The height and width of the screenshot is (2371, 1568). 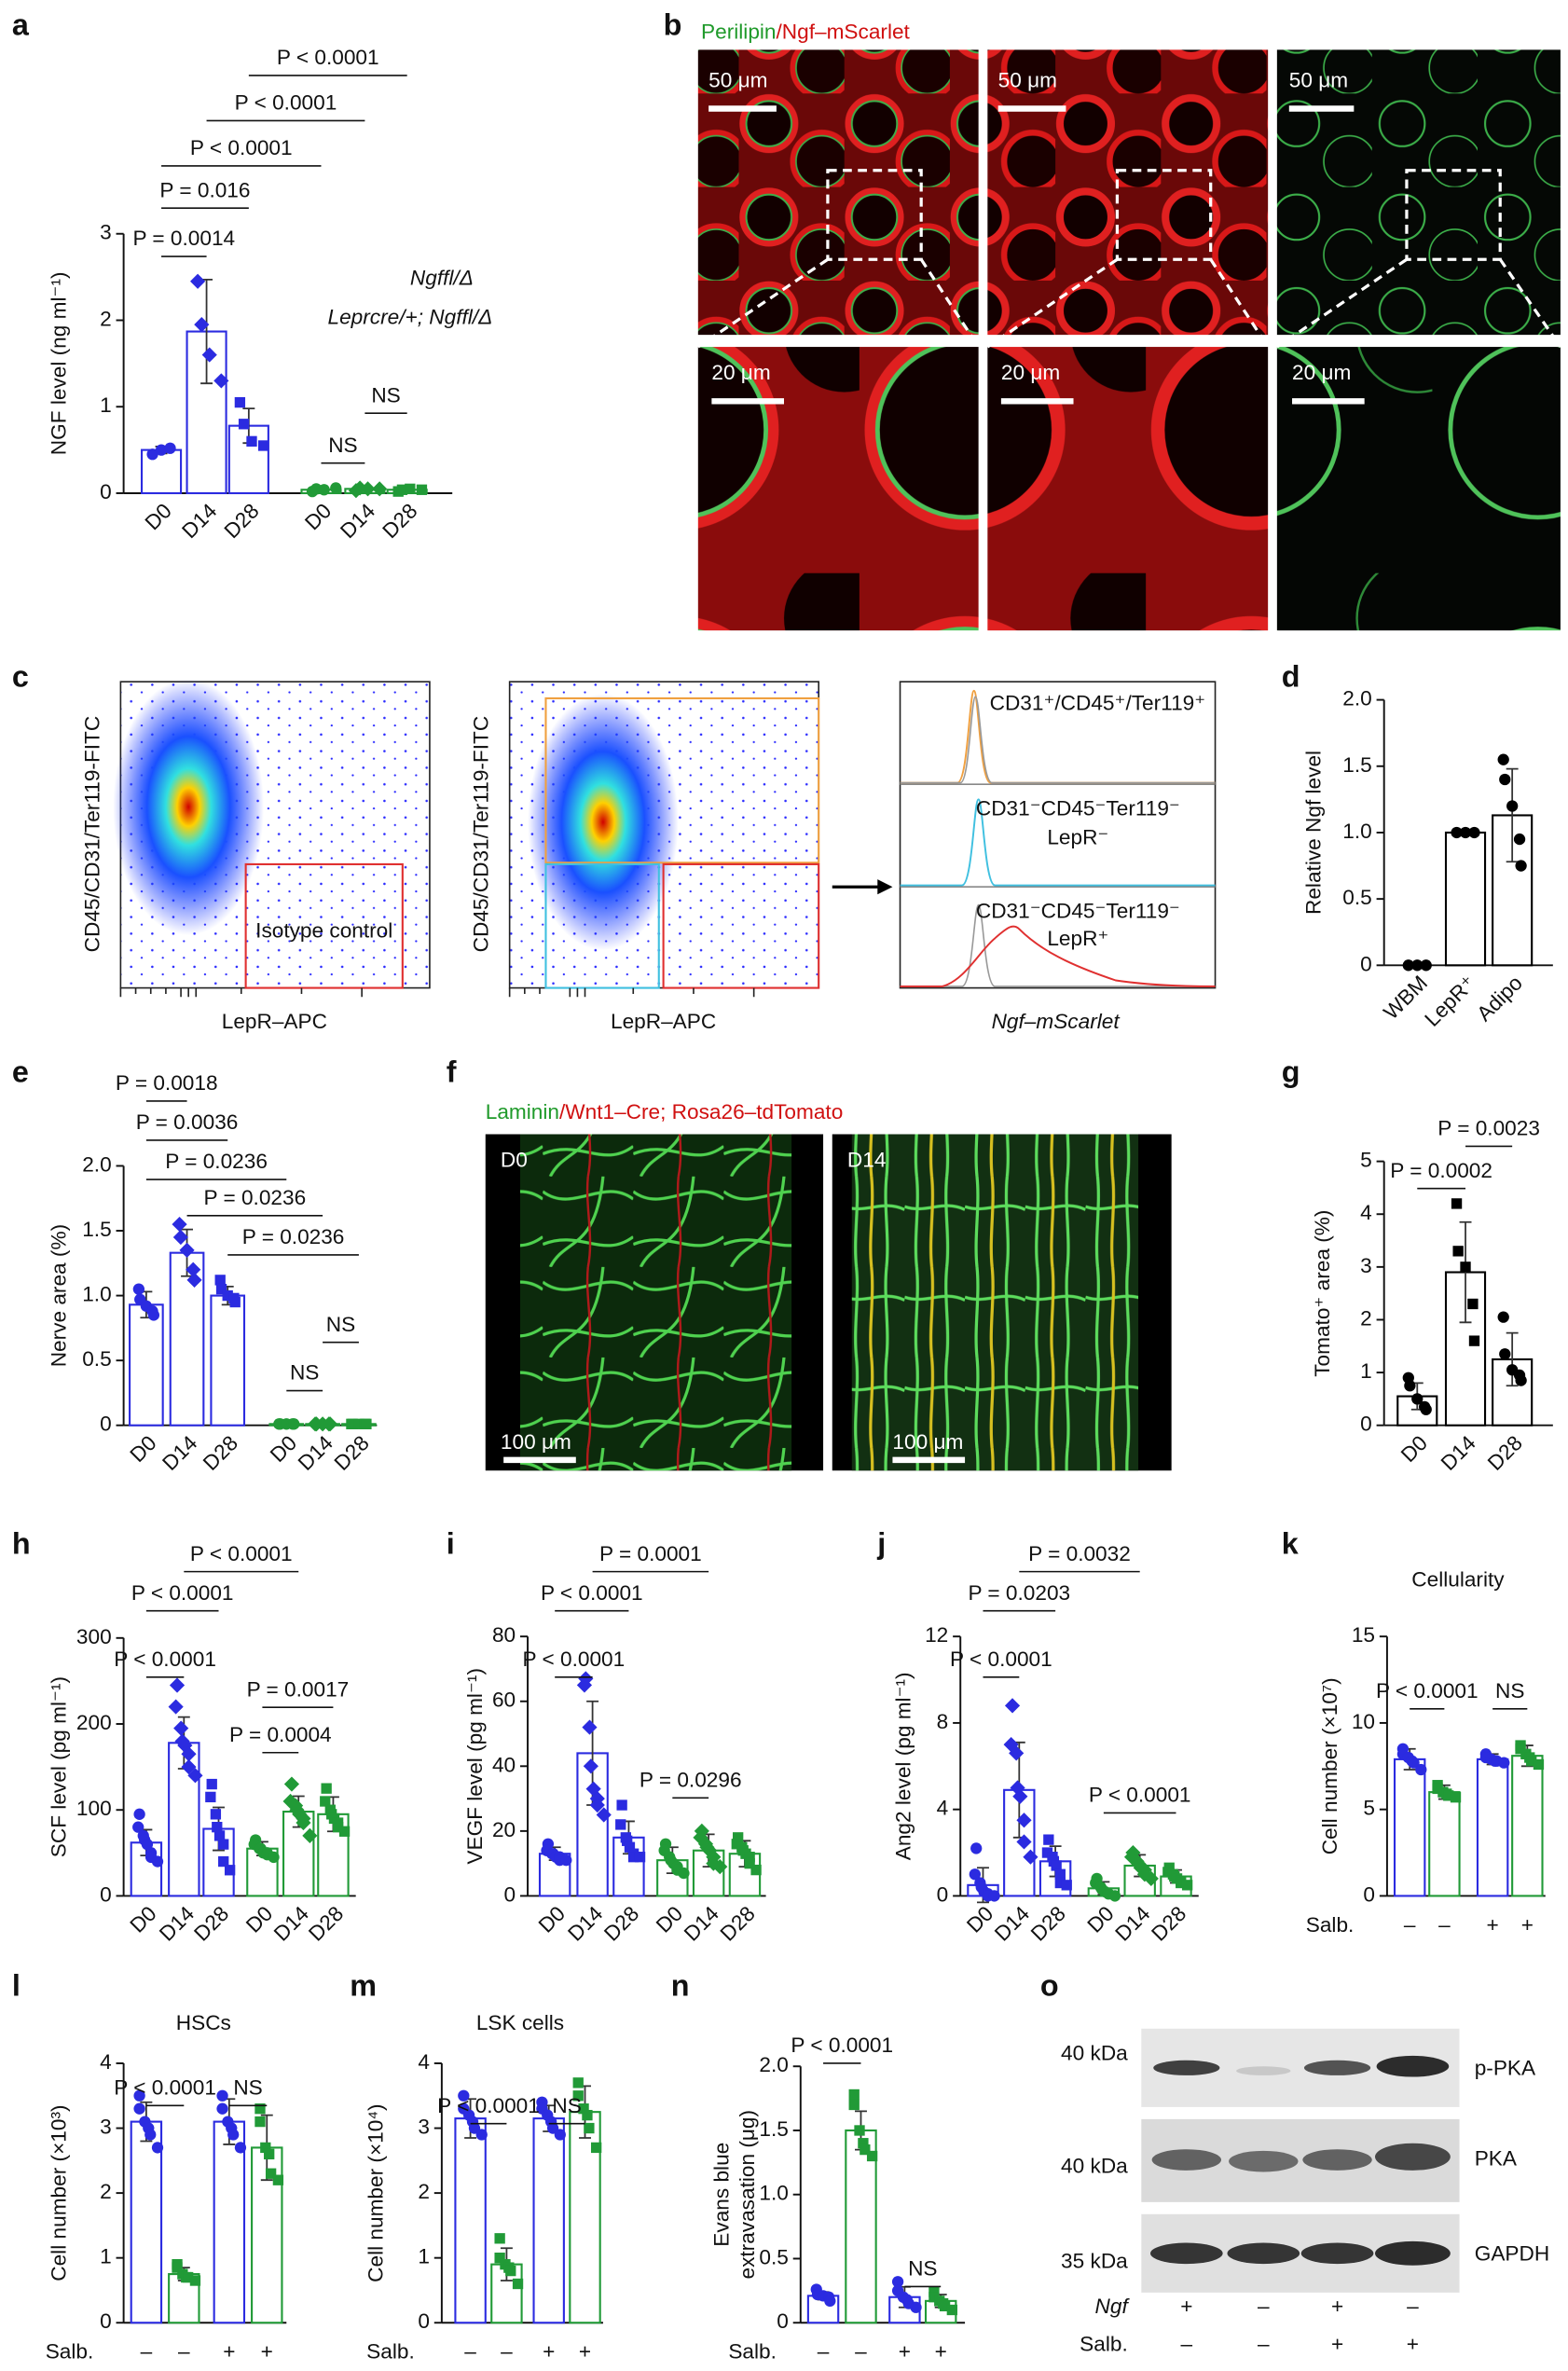 I want to click on y-tick-label: 0.5, so click(x=773, y=2256).